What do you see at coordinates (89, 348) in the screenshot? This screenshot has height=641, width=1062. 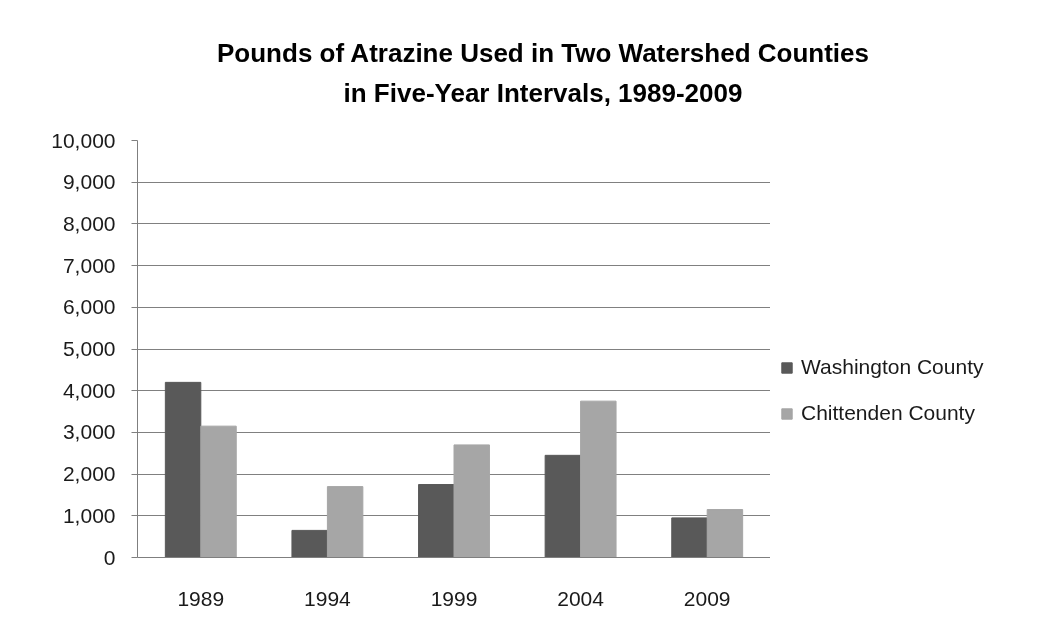 I see `y-tick-label: 5,000` at bounding box center [89, 348].